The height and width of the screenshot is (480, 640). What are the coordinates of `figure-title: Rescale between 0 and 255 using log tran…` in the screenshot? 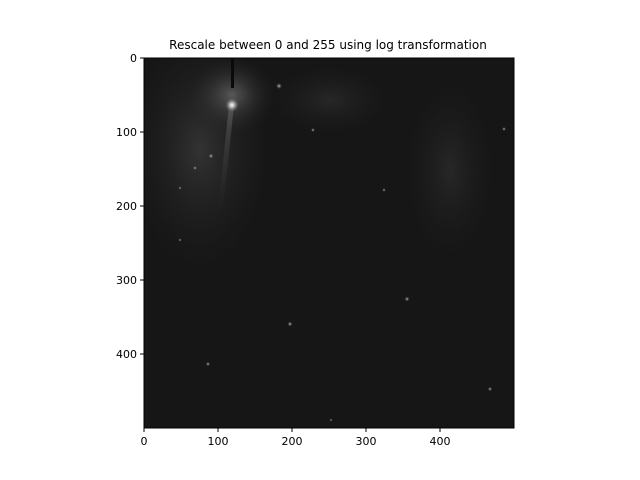 It's located at (328, 45).